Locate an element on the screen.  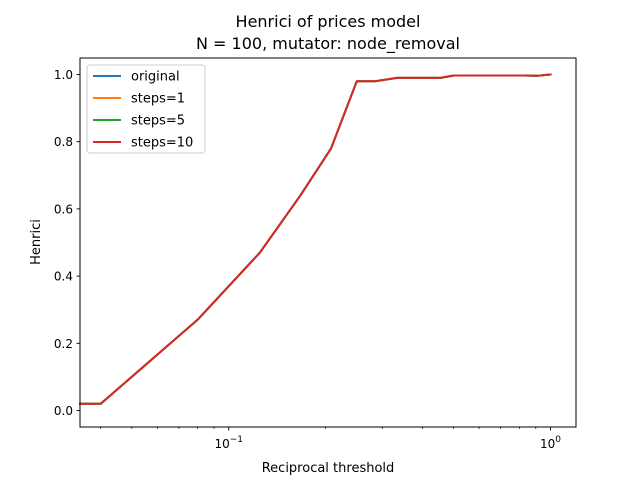
legend: original steps=1 steps=5 steps=10 is located at coordinates (146, 109).